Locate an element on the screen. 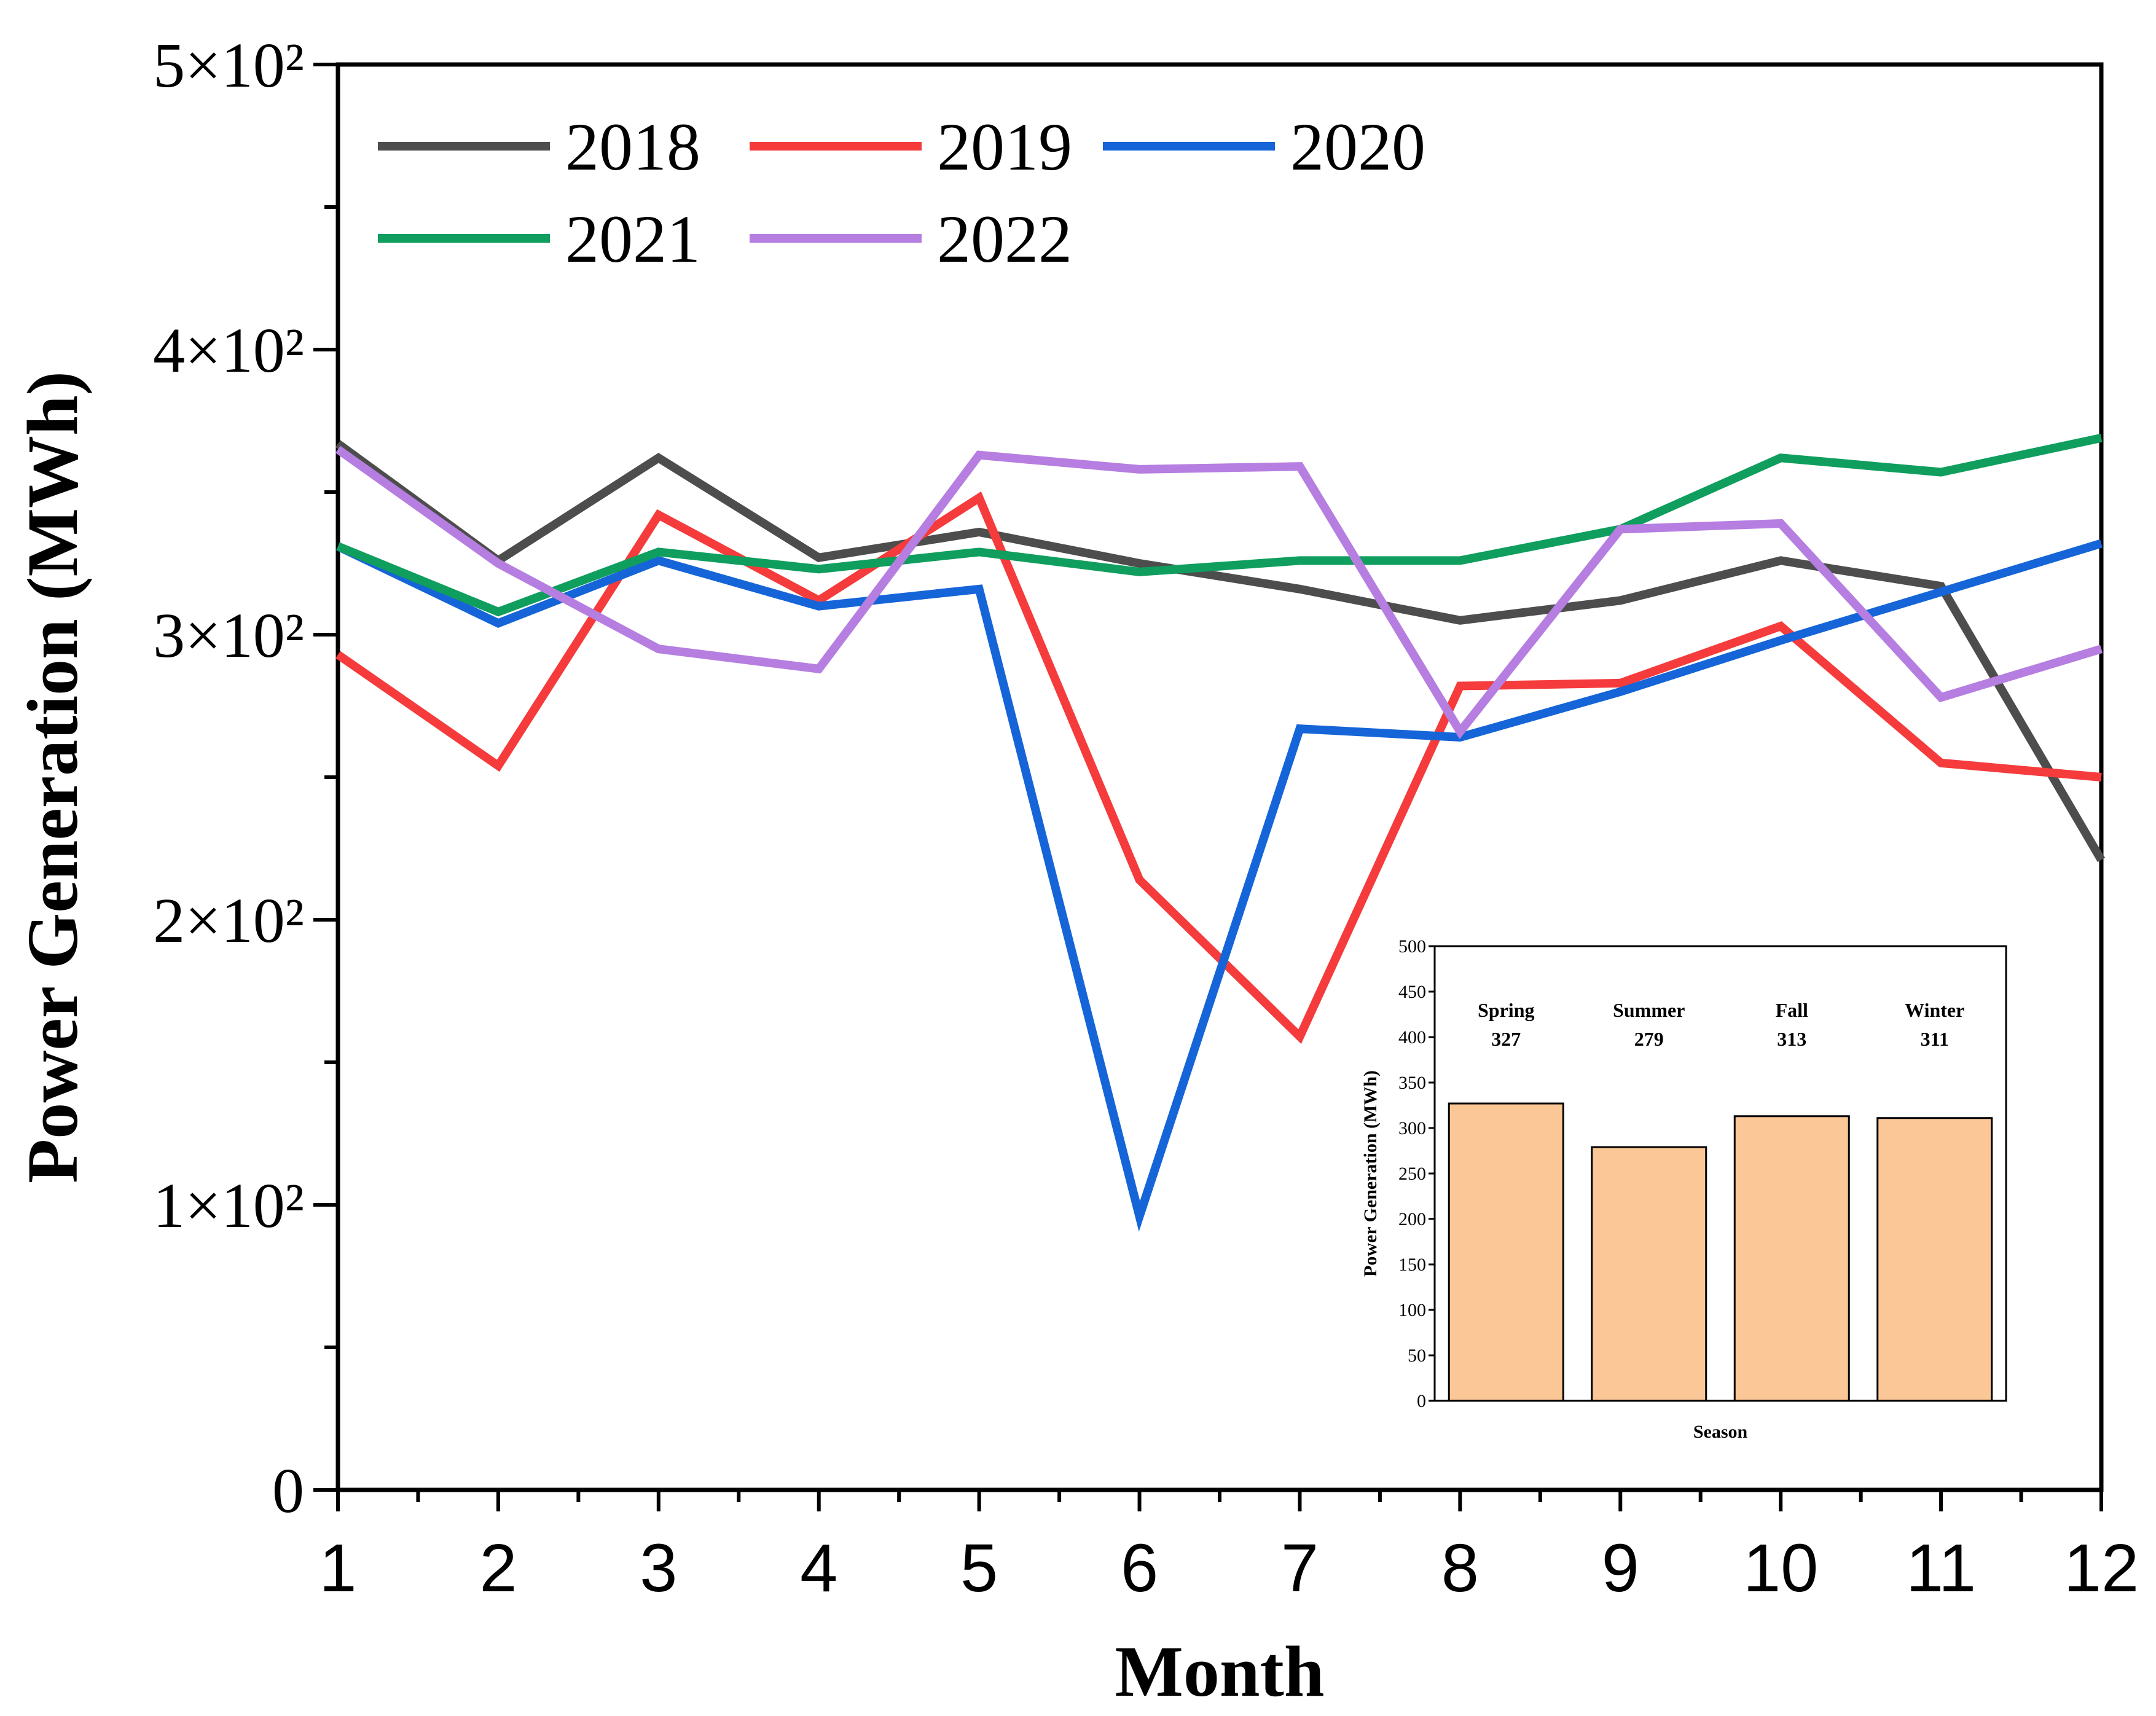 The image size is (2156, 1716). legend-label: 2021 is located at coordinates (632, 239).